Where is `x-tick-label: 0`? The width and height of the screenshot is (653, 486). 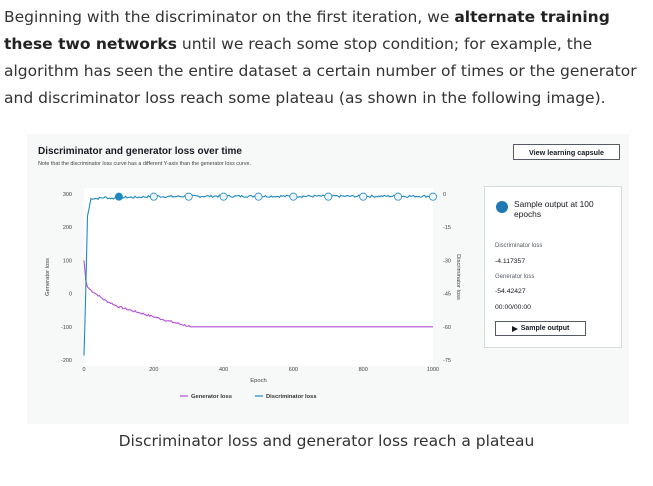
x-tick-label: 0 is located at coordinates (83, 370).